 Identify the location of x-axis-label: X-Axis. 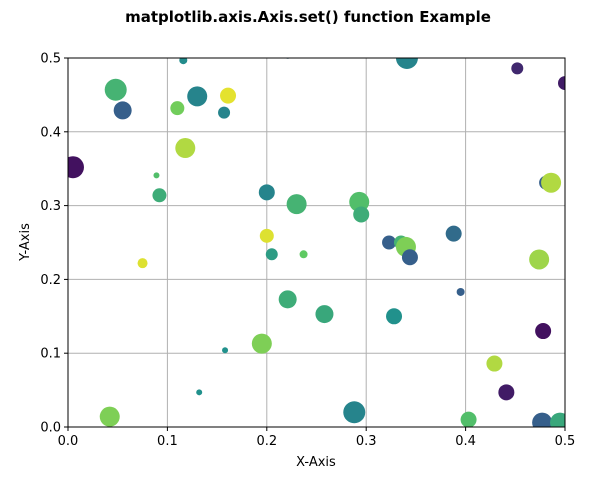
(316, 462).